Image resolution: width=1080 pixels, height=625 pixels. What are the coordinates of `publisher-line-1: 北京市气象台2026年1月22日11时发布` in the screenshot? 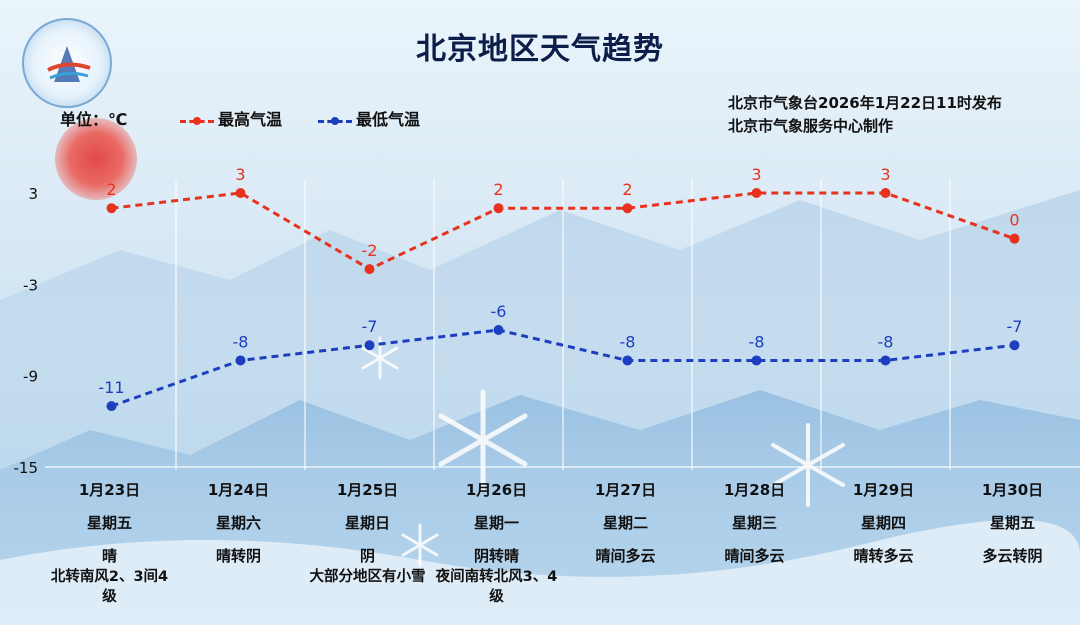 It's located at (865, 103).